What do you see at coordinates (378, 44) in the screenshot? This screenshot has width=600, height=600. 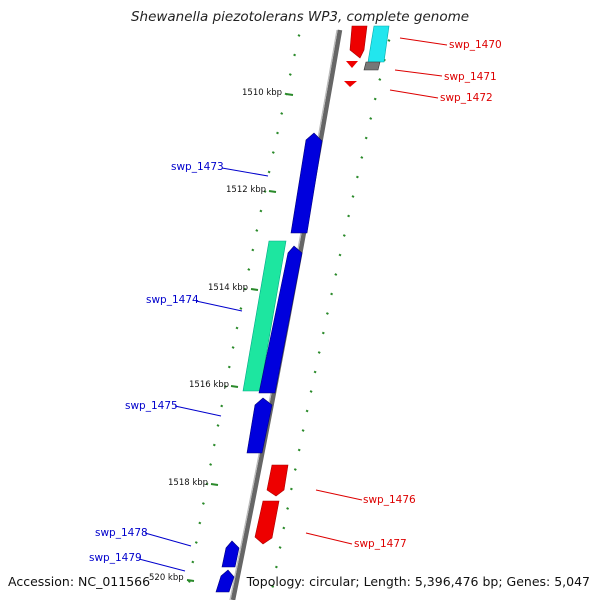 I see `gene-swp_1470-pseudo-feature` at bounding box center [378, 44].